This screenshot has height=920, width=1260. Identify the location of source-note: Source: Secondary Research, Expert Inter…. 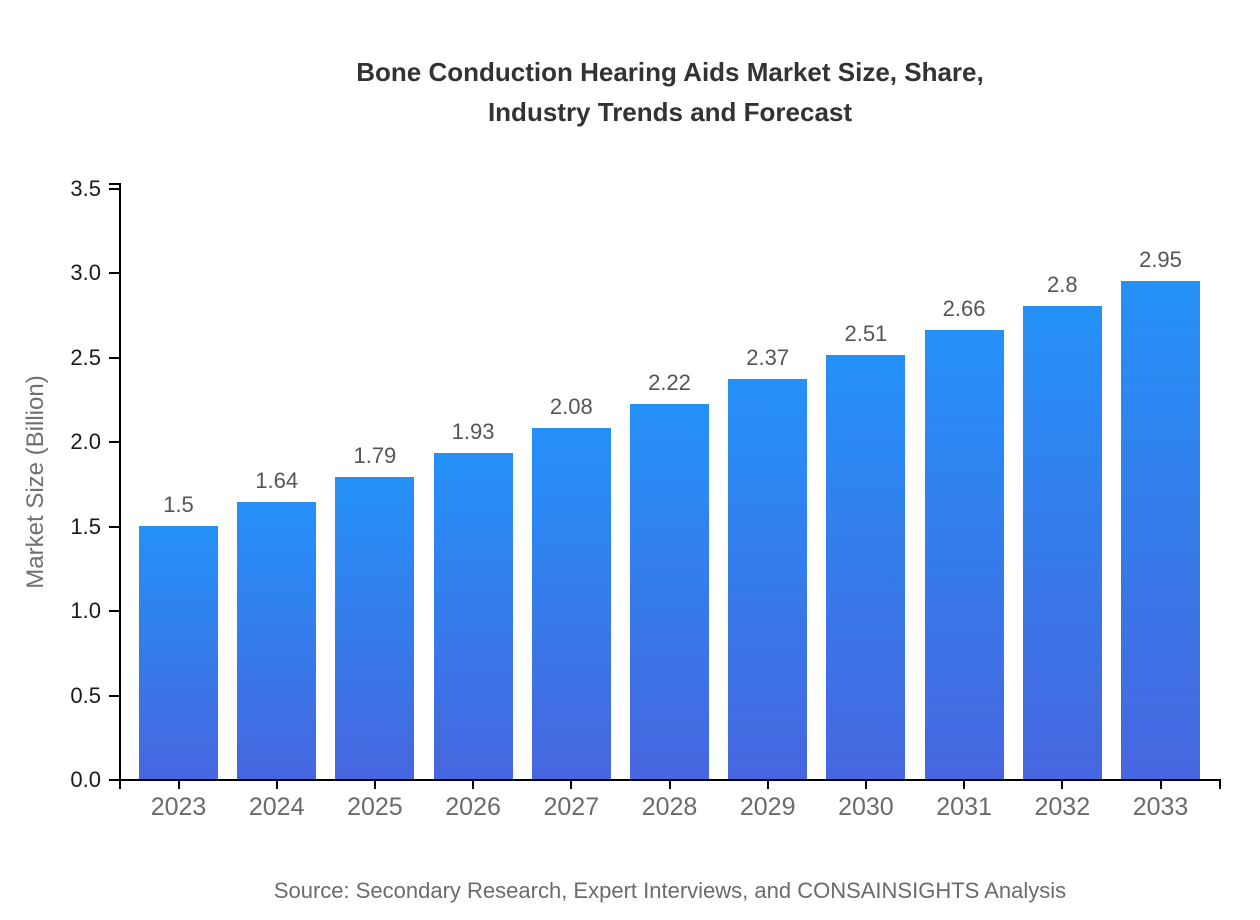
(670, 890).